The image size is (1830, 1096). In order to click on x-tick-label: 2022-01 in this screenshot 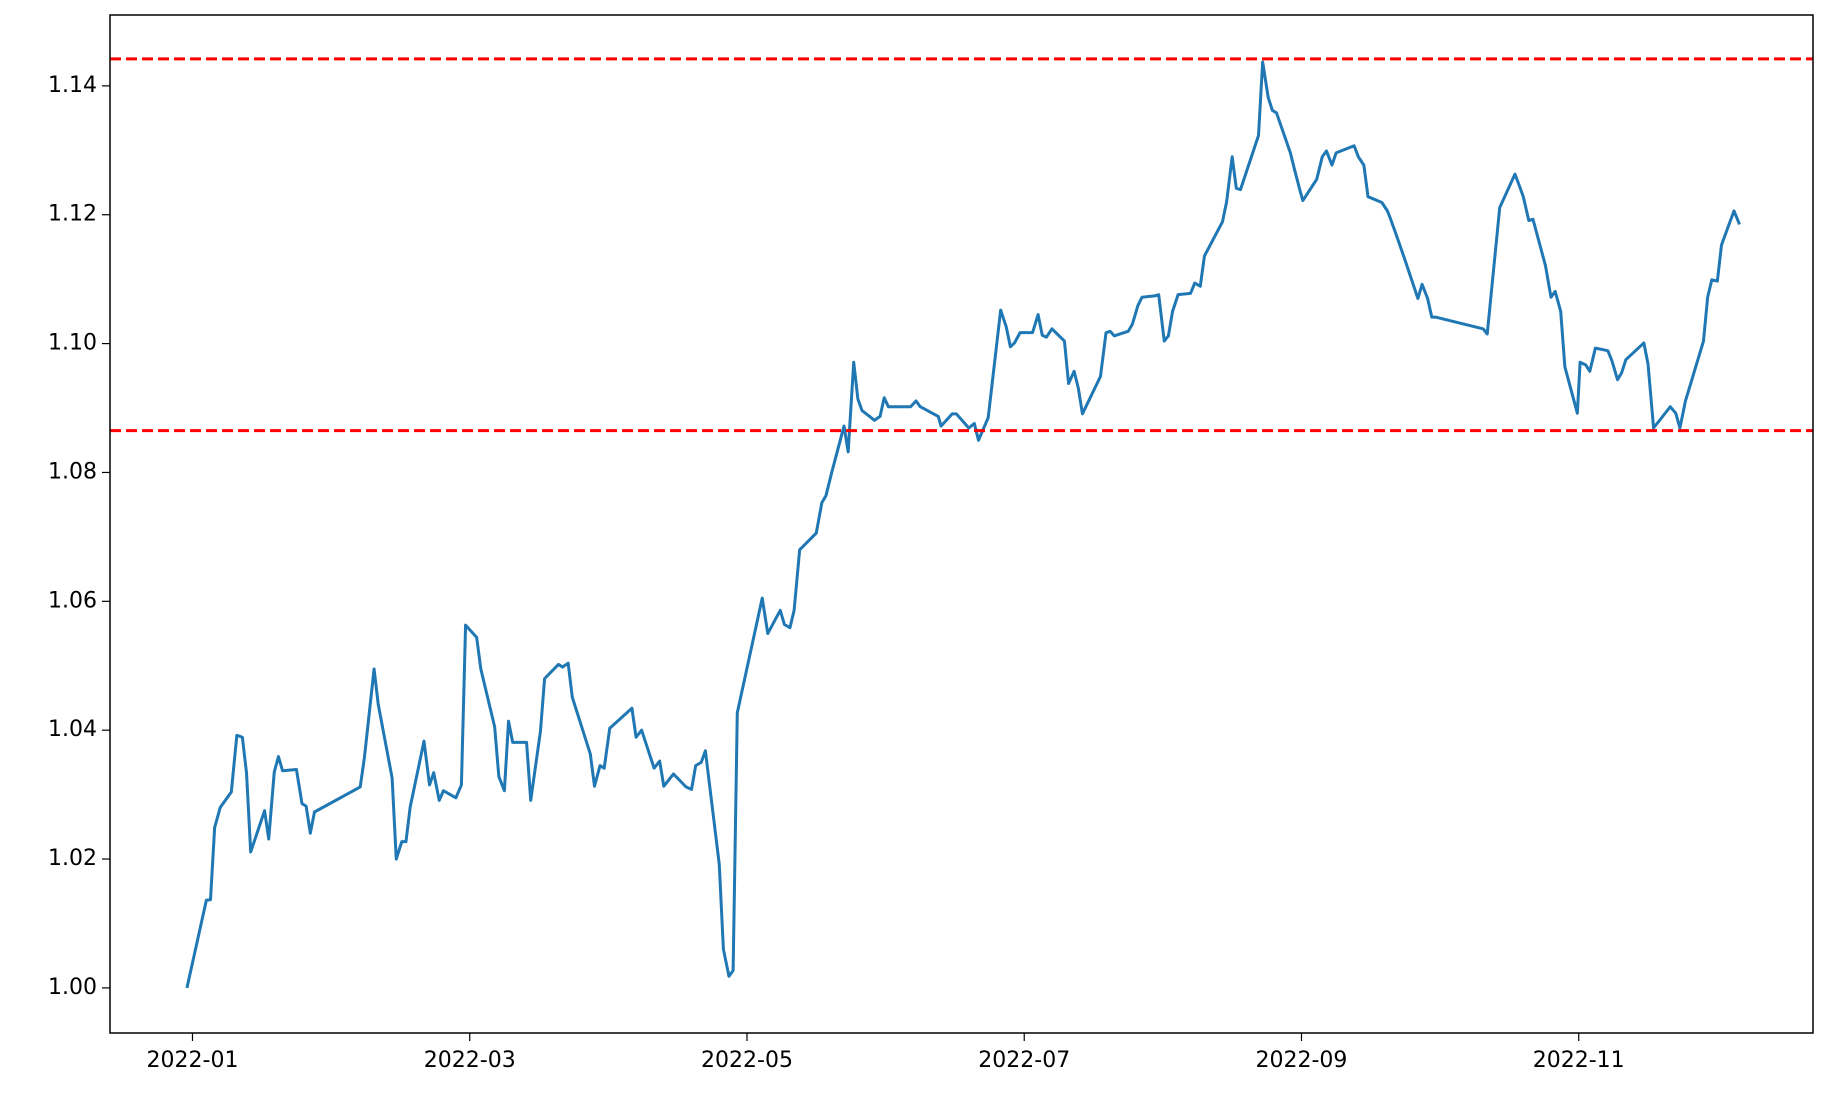, I will do `click(193, 1060)`.